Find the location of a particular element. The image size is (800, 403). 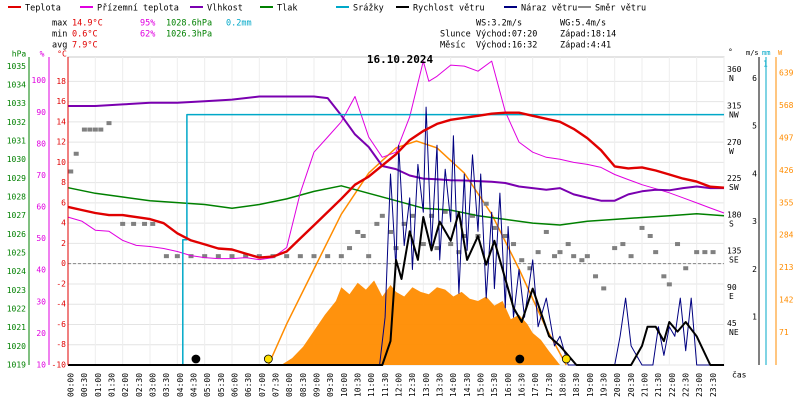

tick-label-hpa: 1026 is located at coordinates (16, 234).